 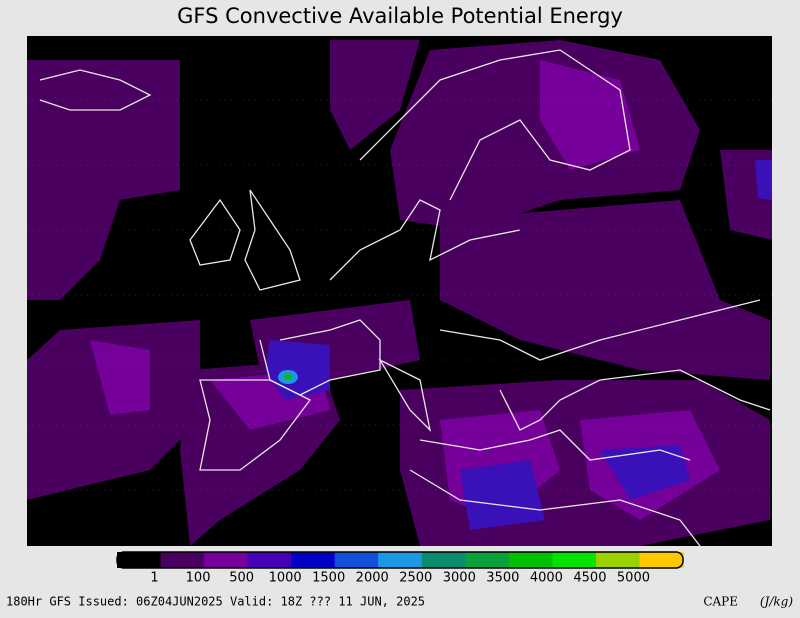 What do you see at coordinates (546, 578) in the screenshot?
I see `colorbar-label: 4000` at bounding box center [546, 578].